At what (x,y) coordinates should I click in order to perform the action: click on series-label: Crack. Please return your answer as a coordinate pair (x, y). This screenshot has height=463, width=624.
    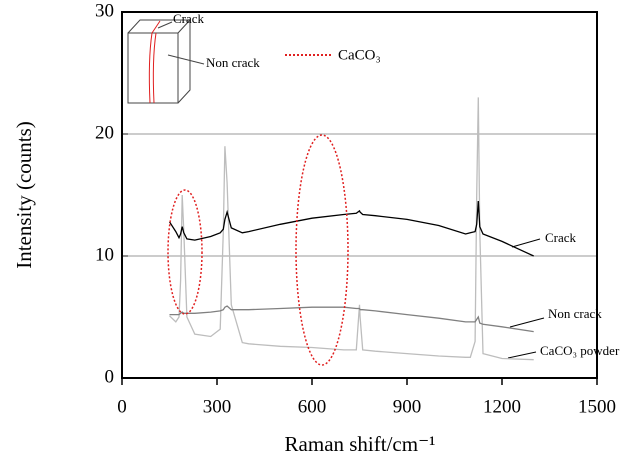
    Looking at the image, I should click on (561, 237).